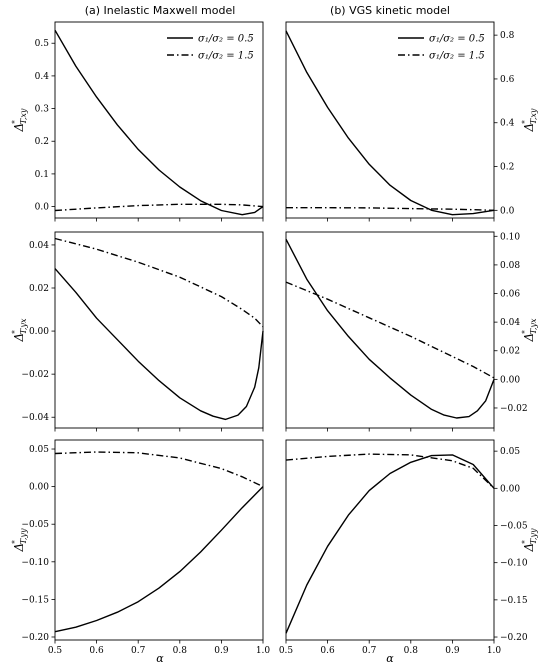 This screenshot has width=550, height=668. I want to click on panel-b-yx: −0.02 0.00 0.02 0.04 0.06 0.08 0.10 Δ*T,yx, so click(411, 331).